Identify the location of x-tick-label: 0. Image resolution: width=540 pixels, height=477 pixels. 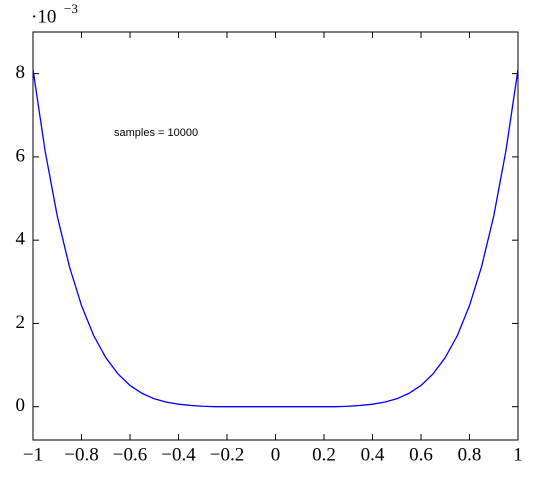
(276, 454).